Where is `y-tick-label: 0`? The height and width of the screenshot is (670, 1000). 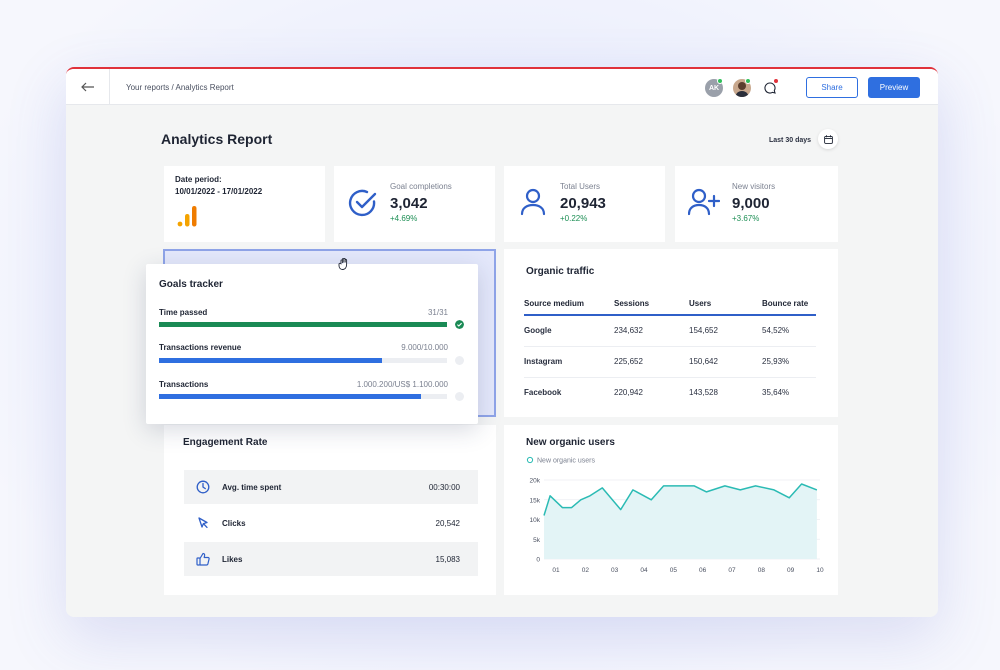 y-tick-label: 0 is located at coordinates (538, 560).